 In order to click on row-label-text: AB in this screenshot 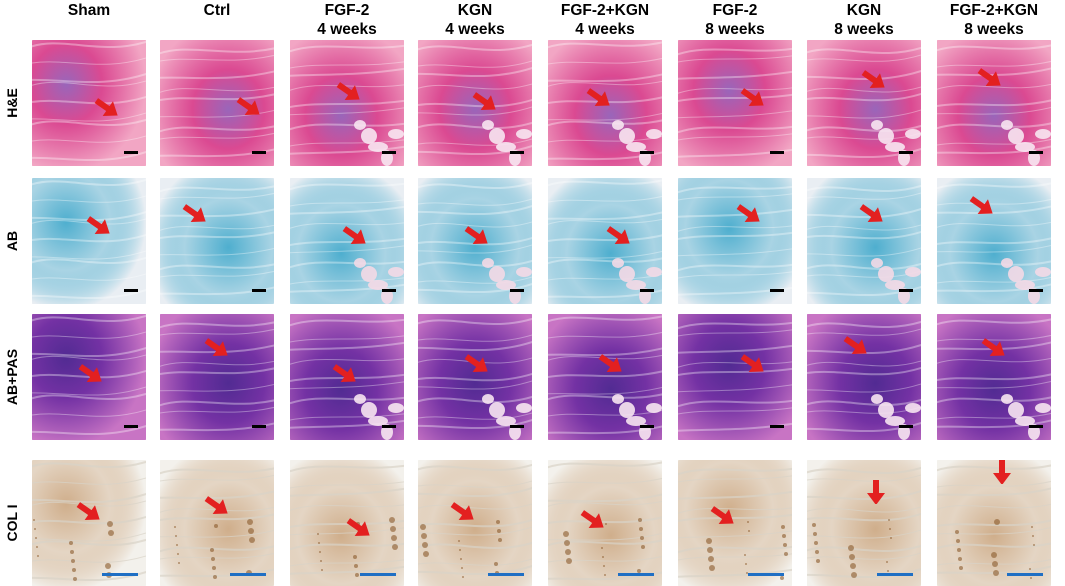, I will do `click(12, 241)`.